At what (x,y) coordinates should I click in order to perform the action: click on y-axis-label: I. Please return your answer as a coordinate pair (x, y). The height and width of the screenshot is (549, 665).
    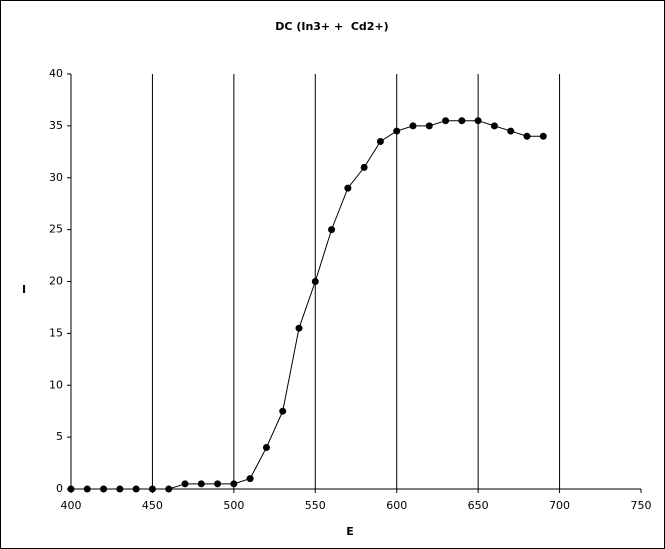
    Looking at the image, I should click on (24, 289).